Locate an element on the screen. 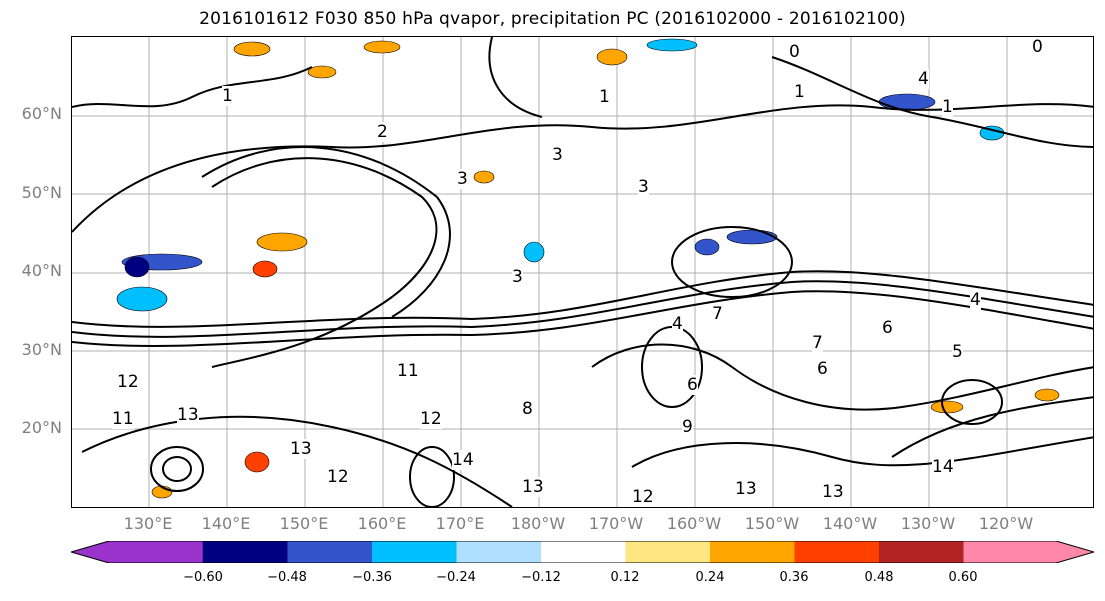 The height and width of the screenshot is (601, 1105). colorbar is located at coordinates (582, 552).